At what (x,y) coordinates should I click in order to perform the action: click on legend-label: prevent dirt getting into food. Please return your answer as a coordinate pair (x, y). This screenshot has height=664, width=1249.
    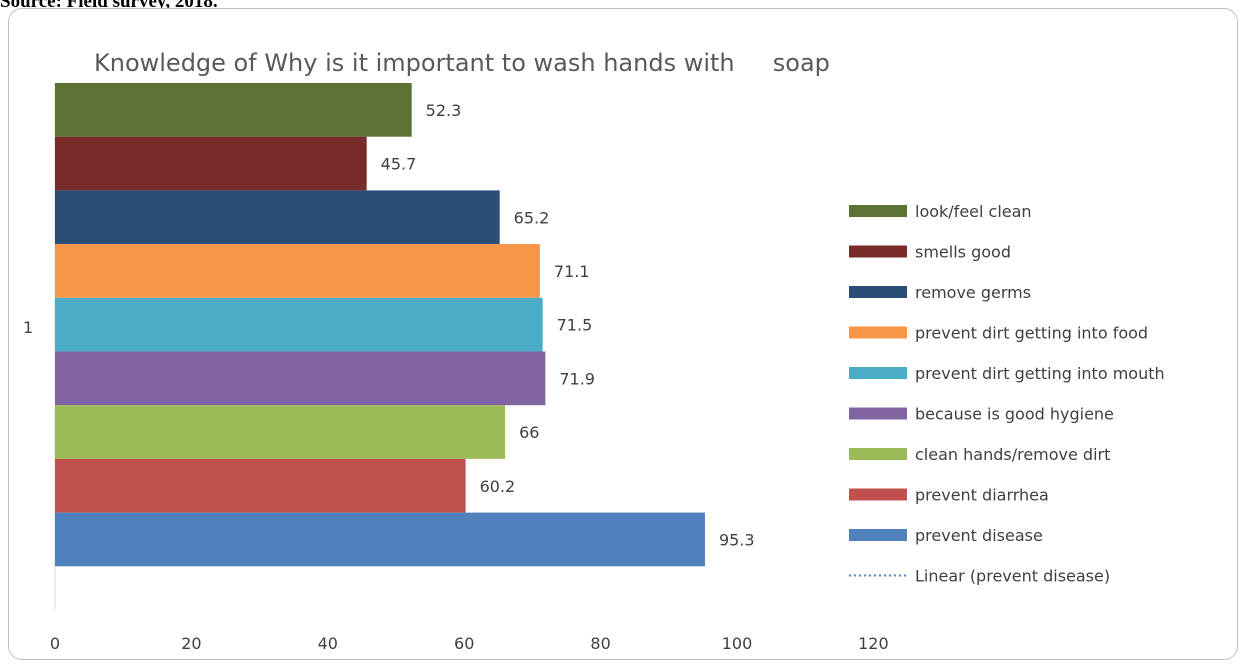
    Looking at the image, I should click on (1031, 333).